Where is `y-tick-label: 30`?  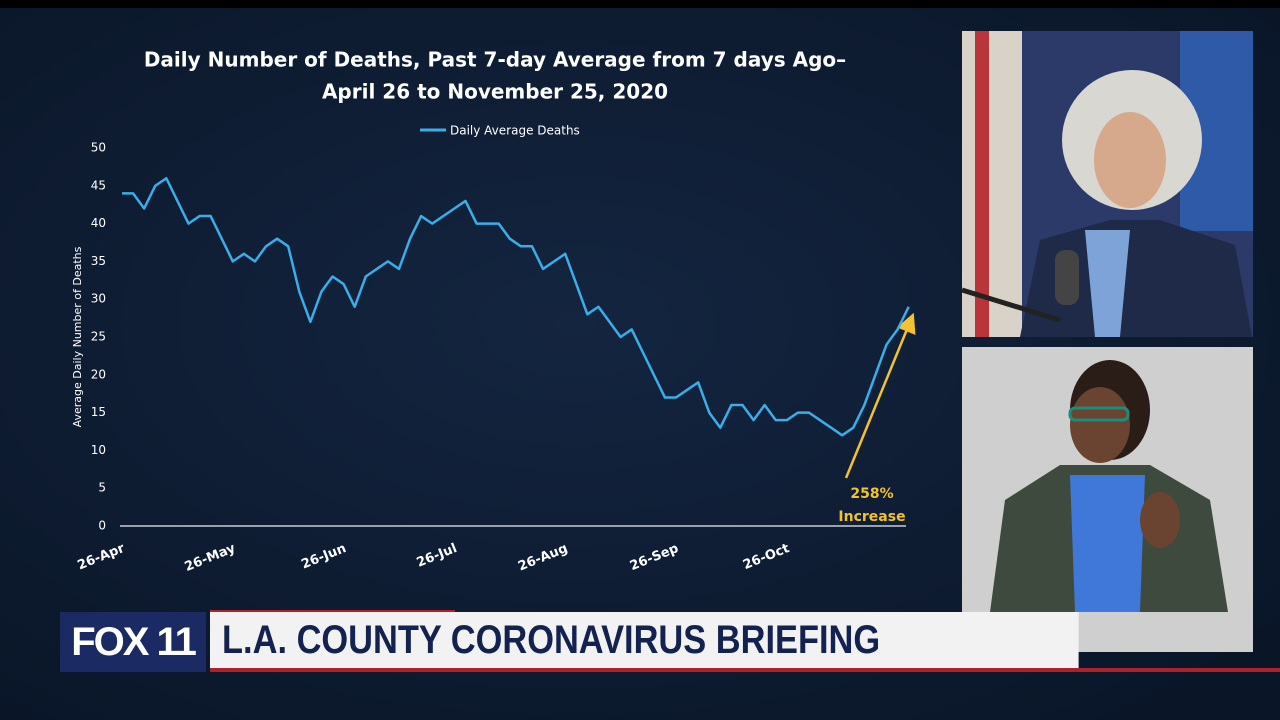
y-tick-label: 30 is located at coordinates (98, 299).